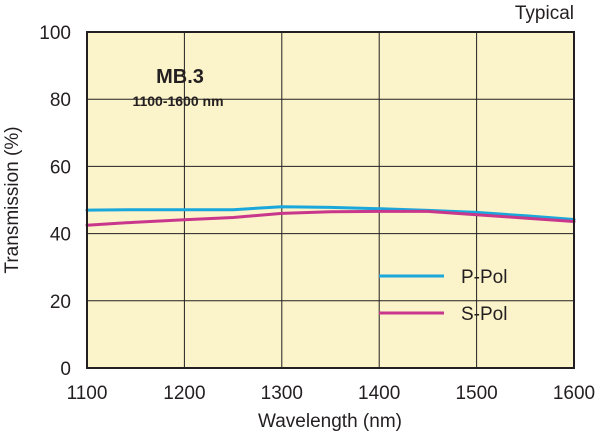  Describe the element at coordinates (379, 393) in the screenshot. I see `x-tick-label: 1400` at that location.